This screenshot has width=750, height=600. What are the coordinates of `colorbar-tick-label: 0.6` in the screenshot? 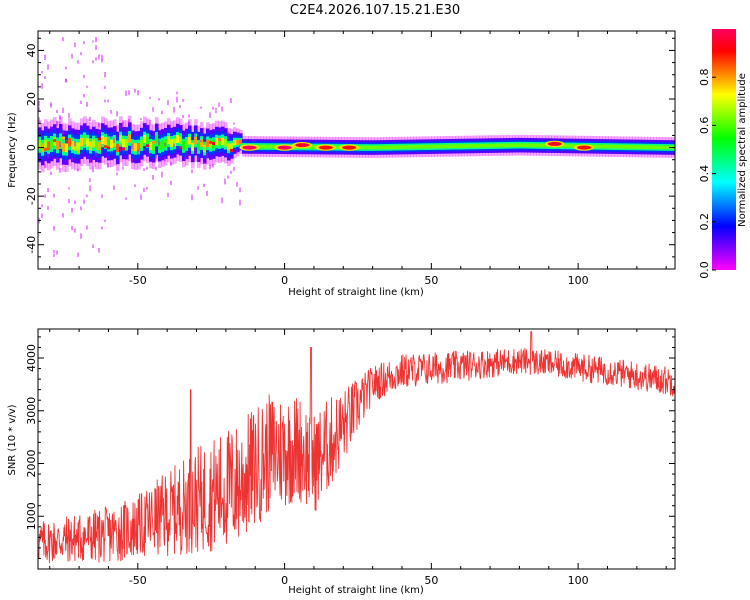 It's located at (704, 125).